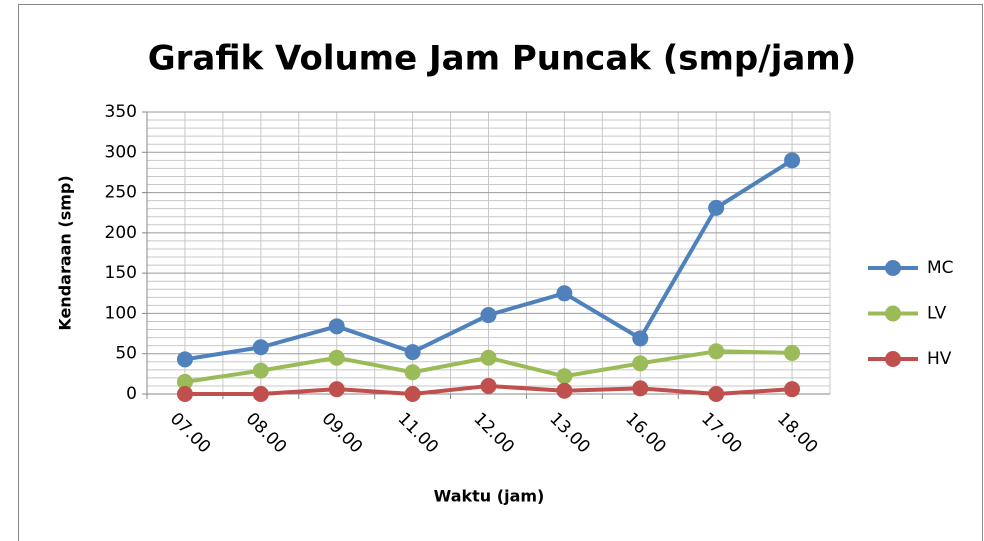 The width and height of the screenshot is (984, 541). Describe the element at coordinates (65, 252) in the screenshot. I see `y-axis-title: Kendaraan (smp)` at that location.